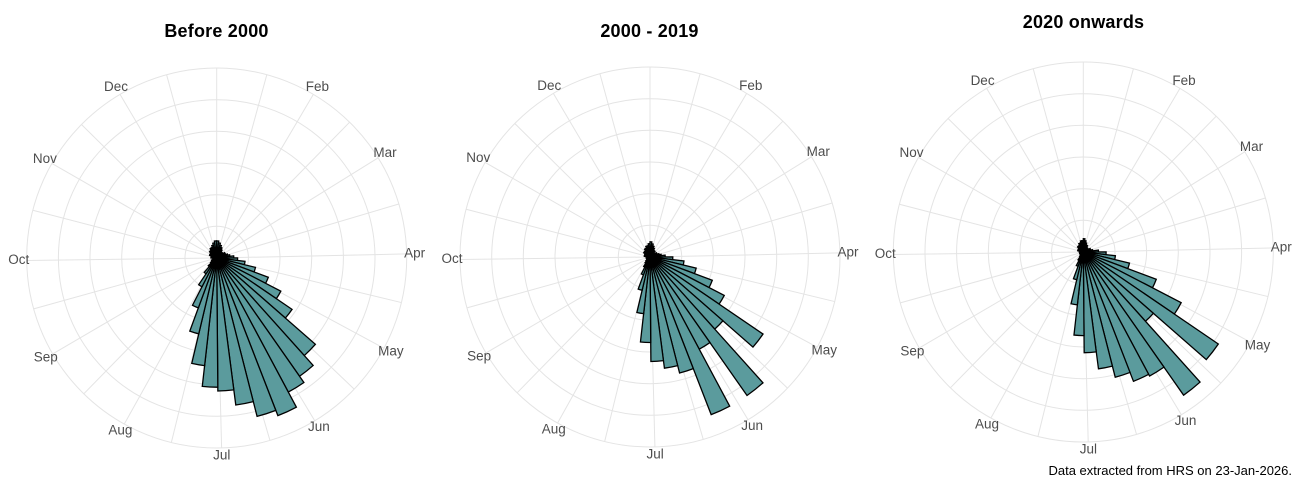  What do you see at coordinates (216, 31) in the screenshot?
I see `panel-title-before-2000: Before 2000` at bounding box center [216, 31].